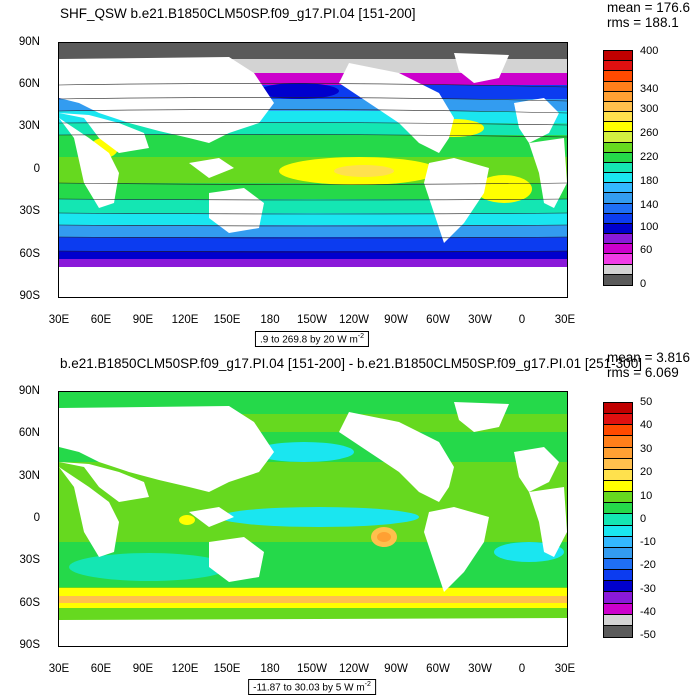 The height and width of the screenshot is (700, 700). I want to click on patch-npac-cyan, so click(304, 452).